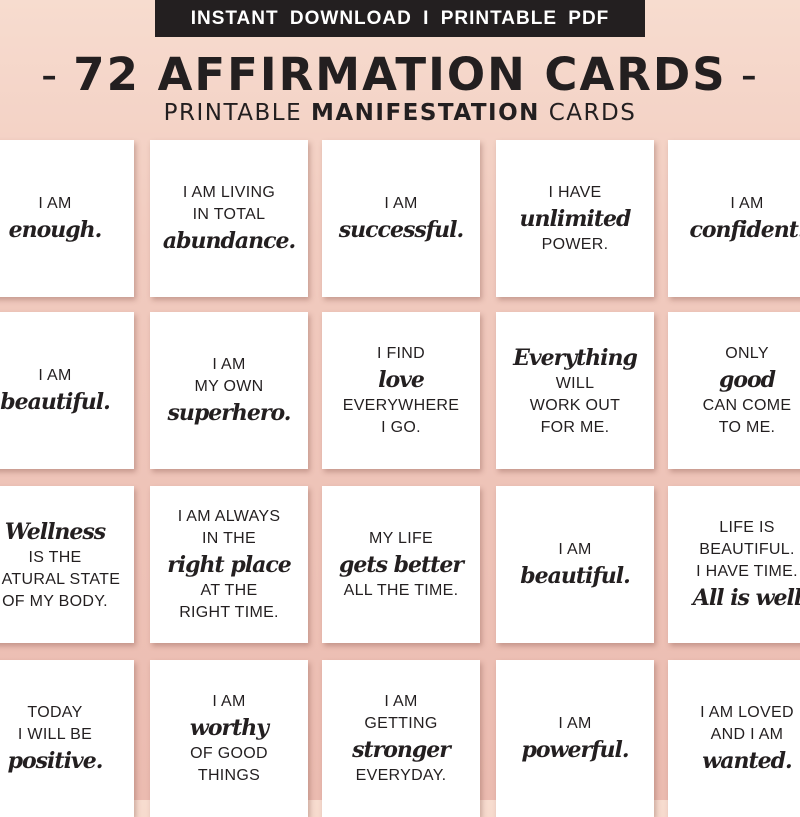  What do you see at coordinates (229, 192) in the screenshot?
I see `card-text: I AM LIVING` at bounding box center [229, 192].